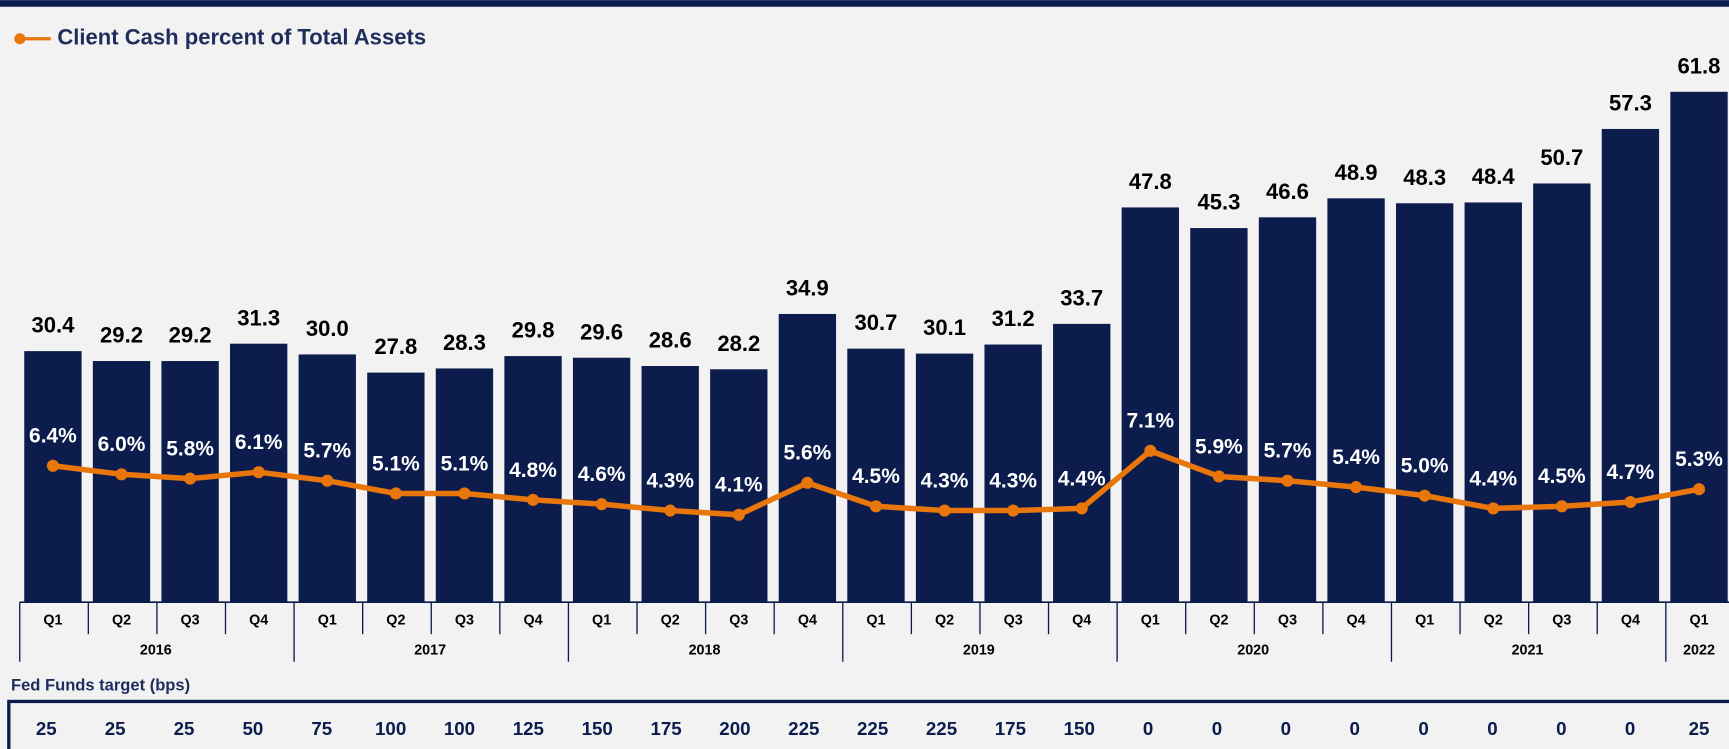  What do you see at coordinates (395, 346) in the screenshot?
I see `bar-value-label: 27.8` at bounding box center [395, 346].